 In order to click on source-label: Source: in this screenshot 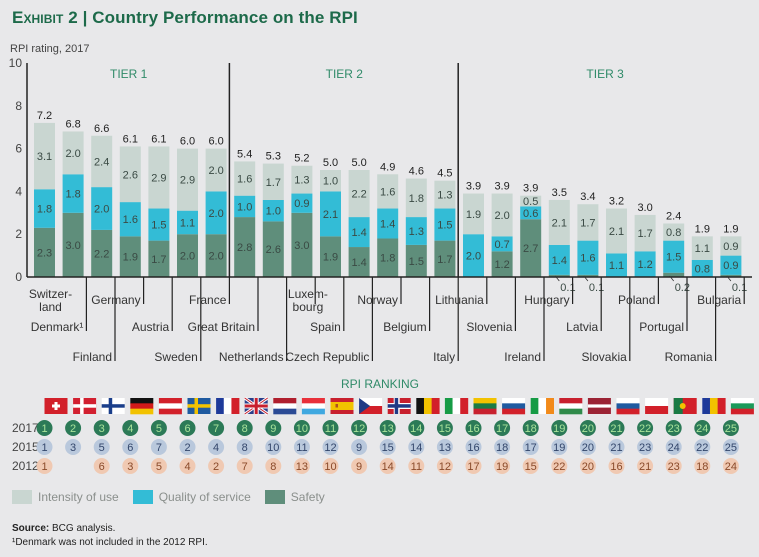, I will do `click(31, 528)`.